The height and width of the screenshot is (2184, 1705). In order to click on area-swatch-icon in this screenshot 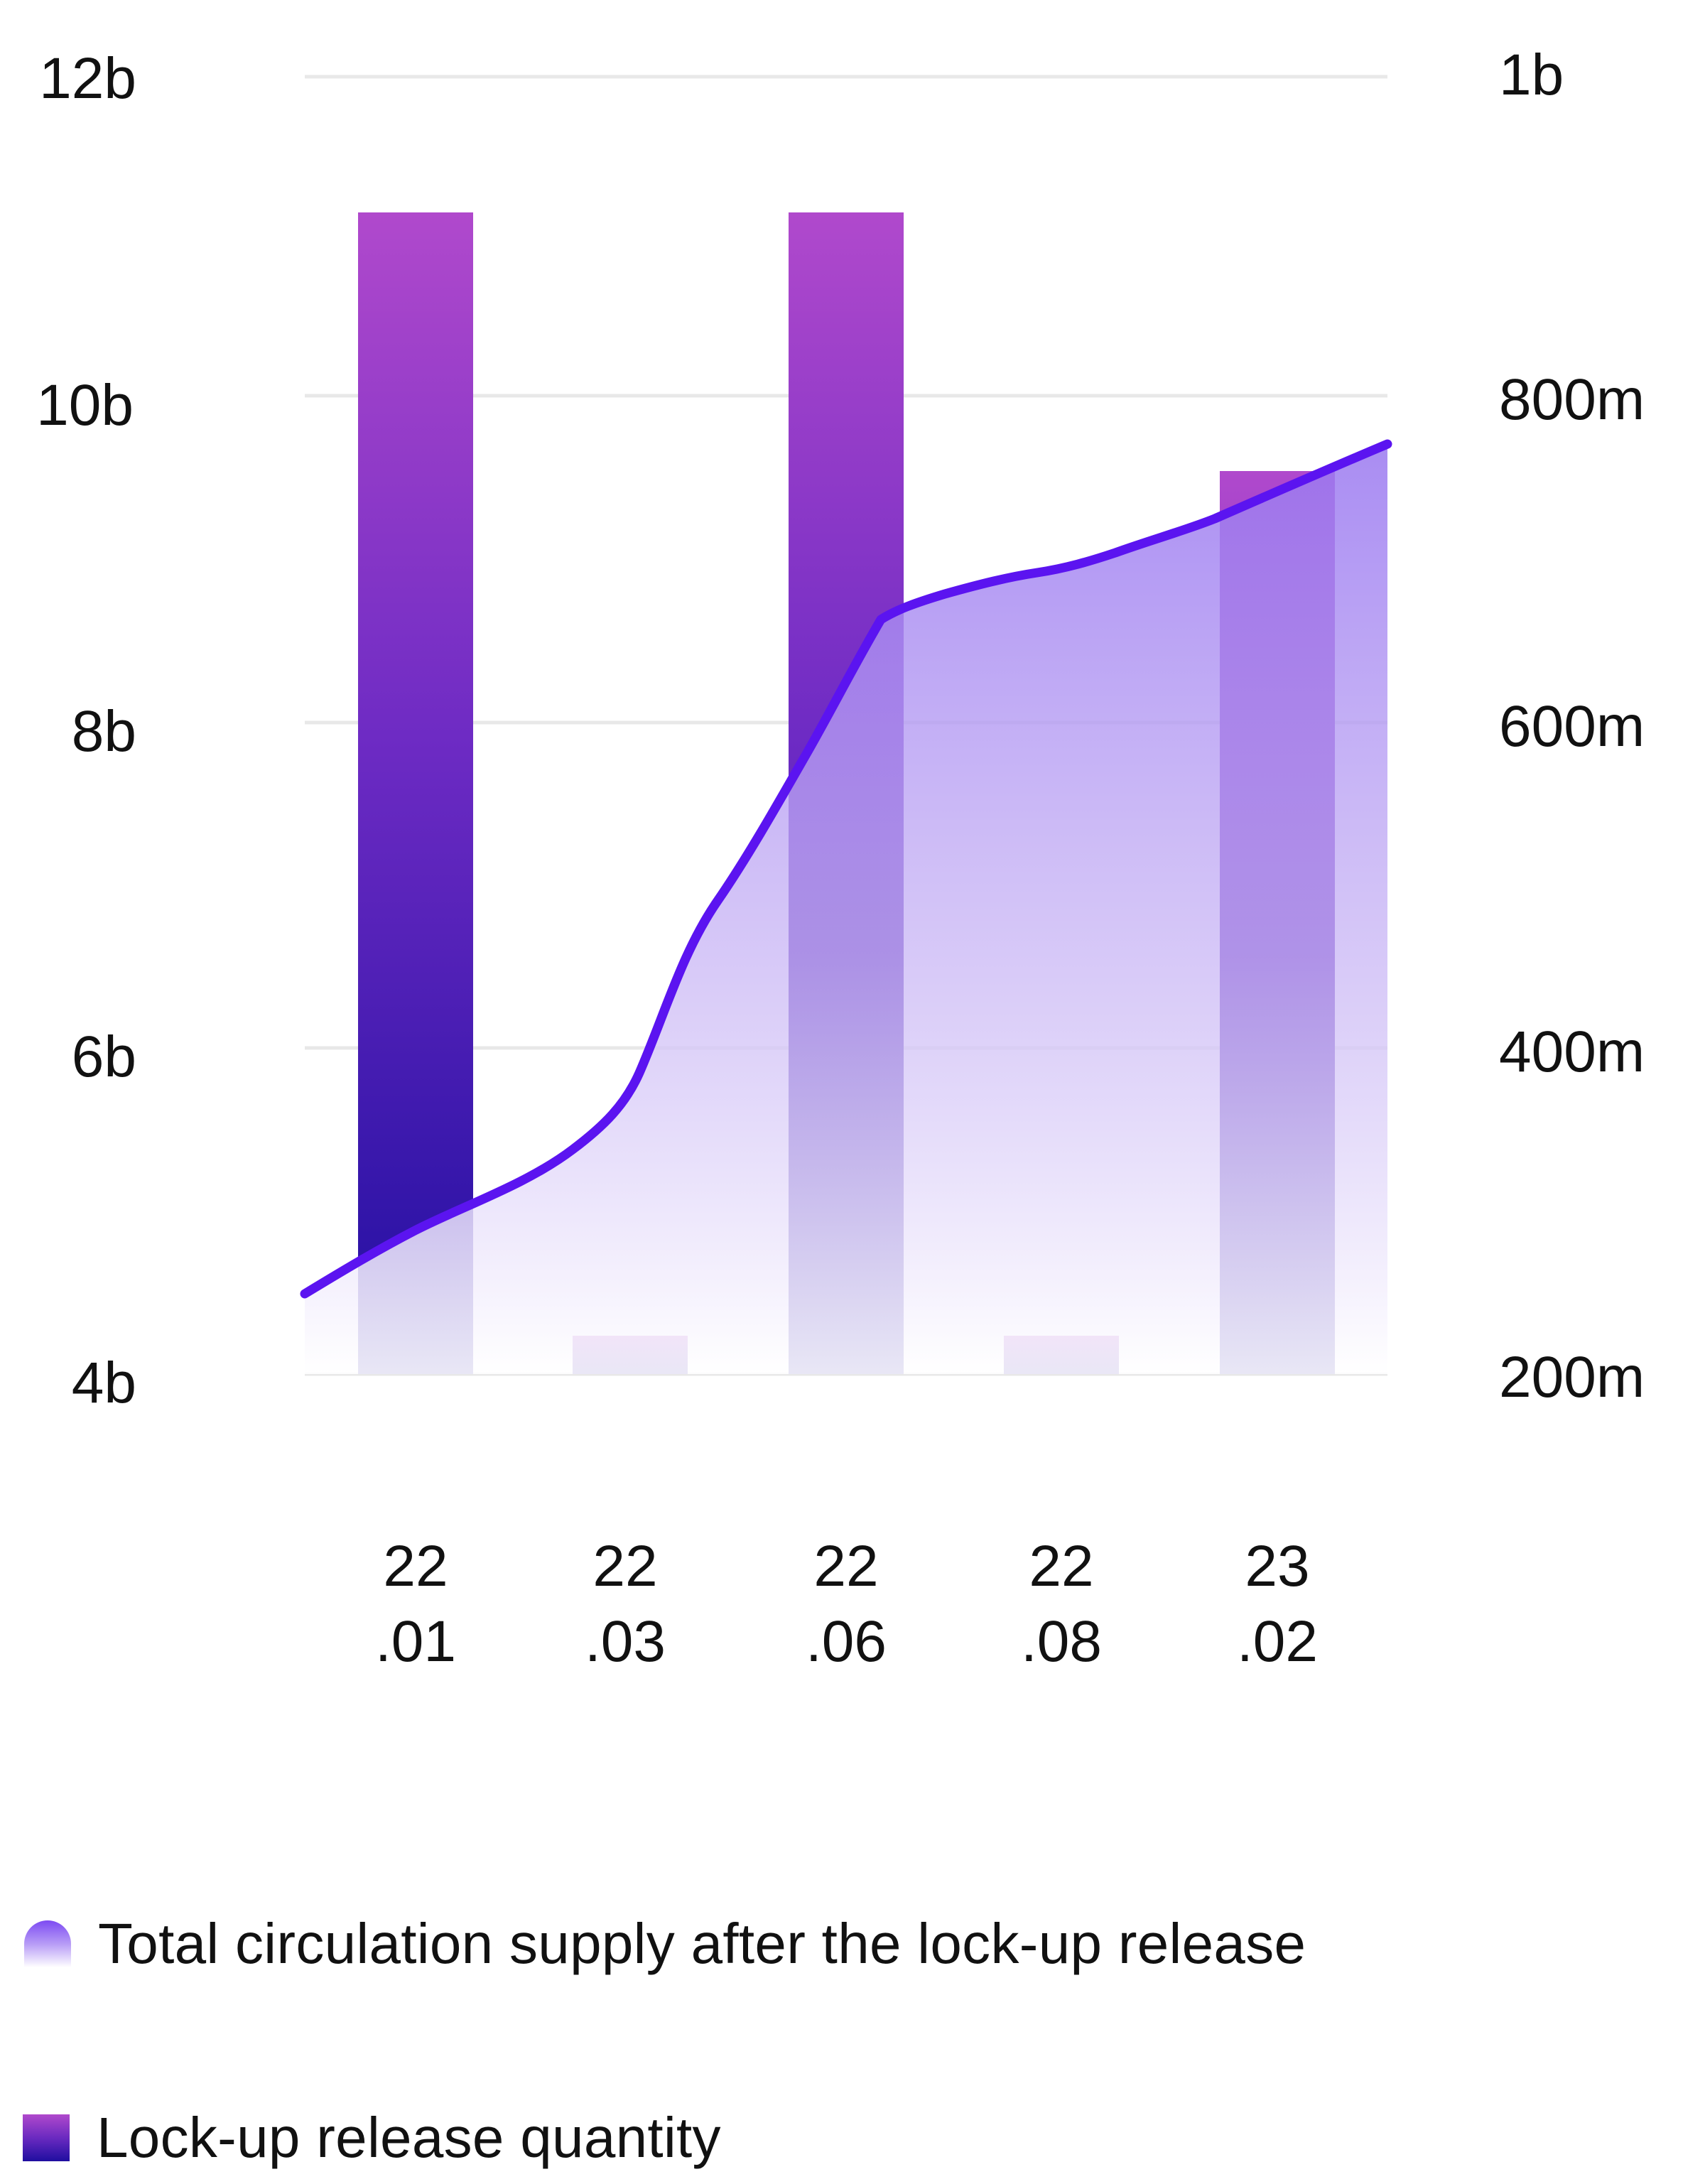, I will do `click(47, 1943)`.